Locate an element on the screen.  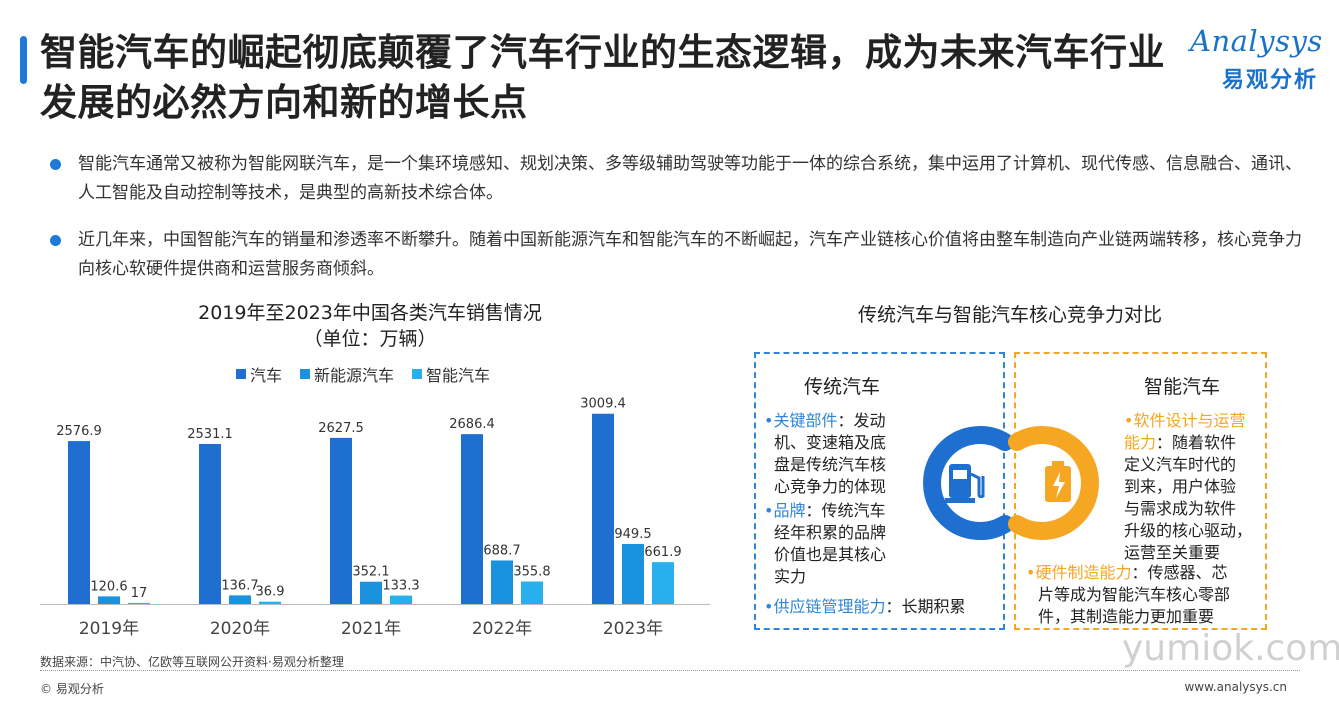
traditional-point-1: •关键部件：发动 机、变速箱及底 盘是传统汽车核 心竞争力的体现 is located at coordinates (825, 453).